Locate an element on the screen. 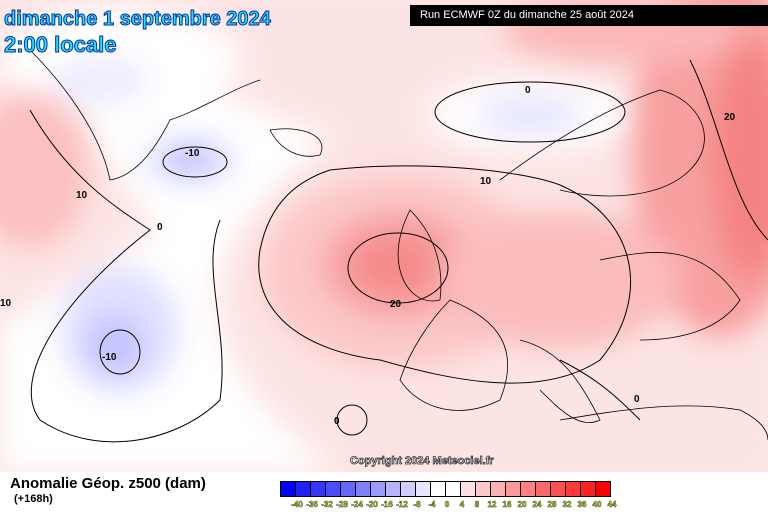  legend-label: 44 is located at coordinates (612, 505).